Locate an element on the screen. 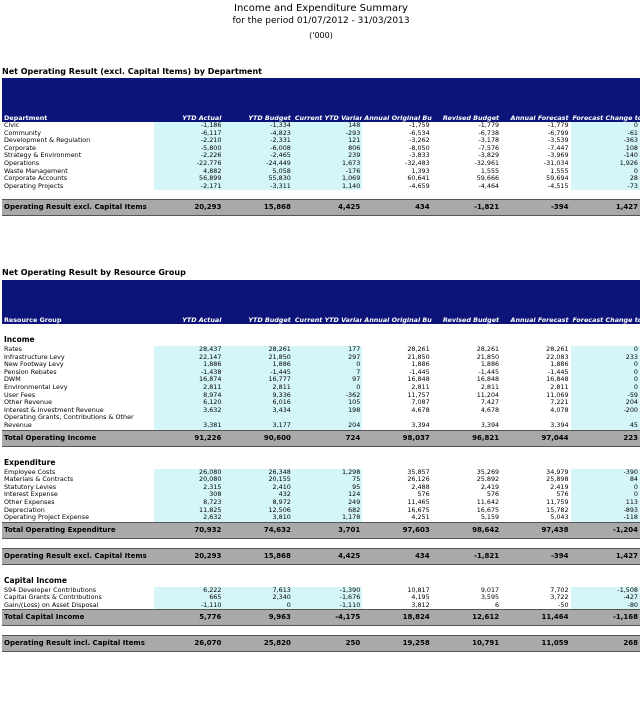  cell-value: -394 is located at coordinates (536, 208).